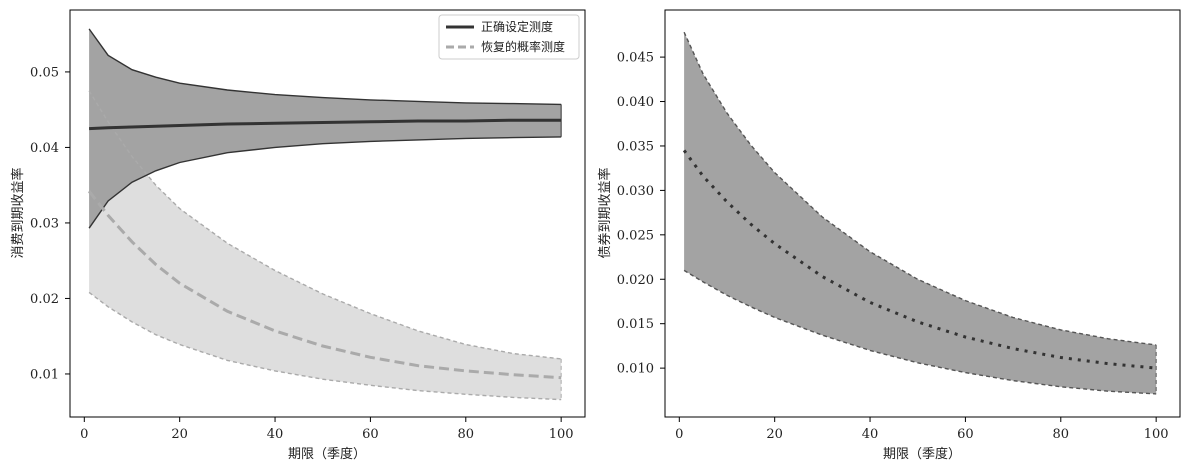 Image resolution: width=1189 pixels, height=470 pixels. Describe the element at coordinates (605, 212) in the screenshot. I see `y-axis-label: 债券到期收益率` at that location.